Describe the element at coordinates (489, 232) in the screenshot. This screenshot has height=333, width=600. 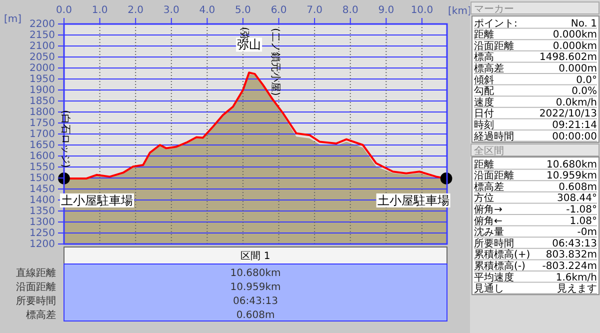
I see `text: 沈み量` at that location.